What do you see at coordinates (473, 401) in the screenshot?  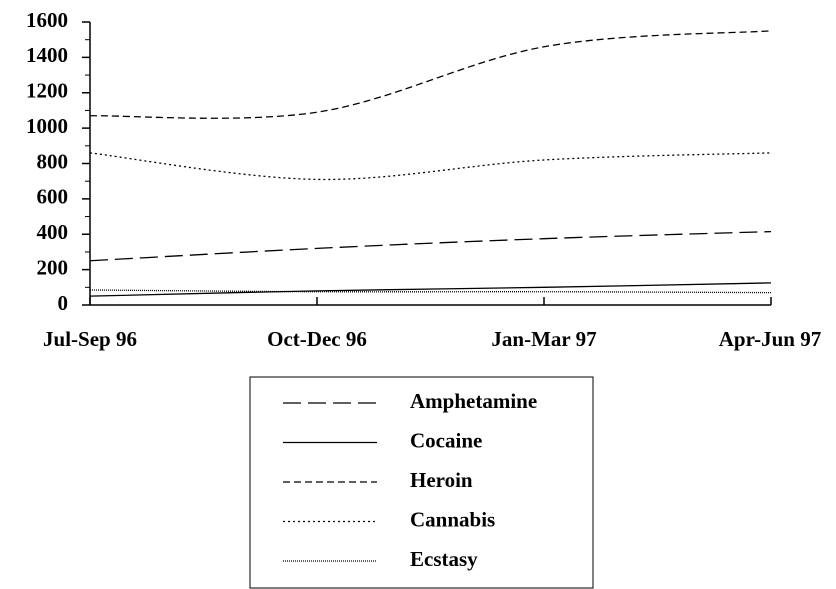 I see `legend-label: Amphetamine` at bounding box center [473, 401].